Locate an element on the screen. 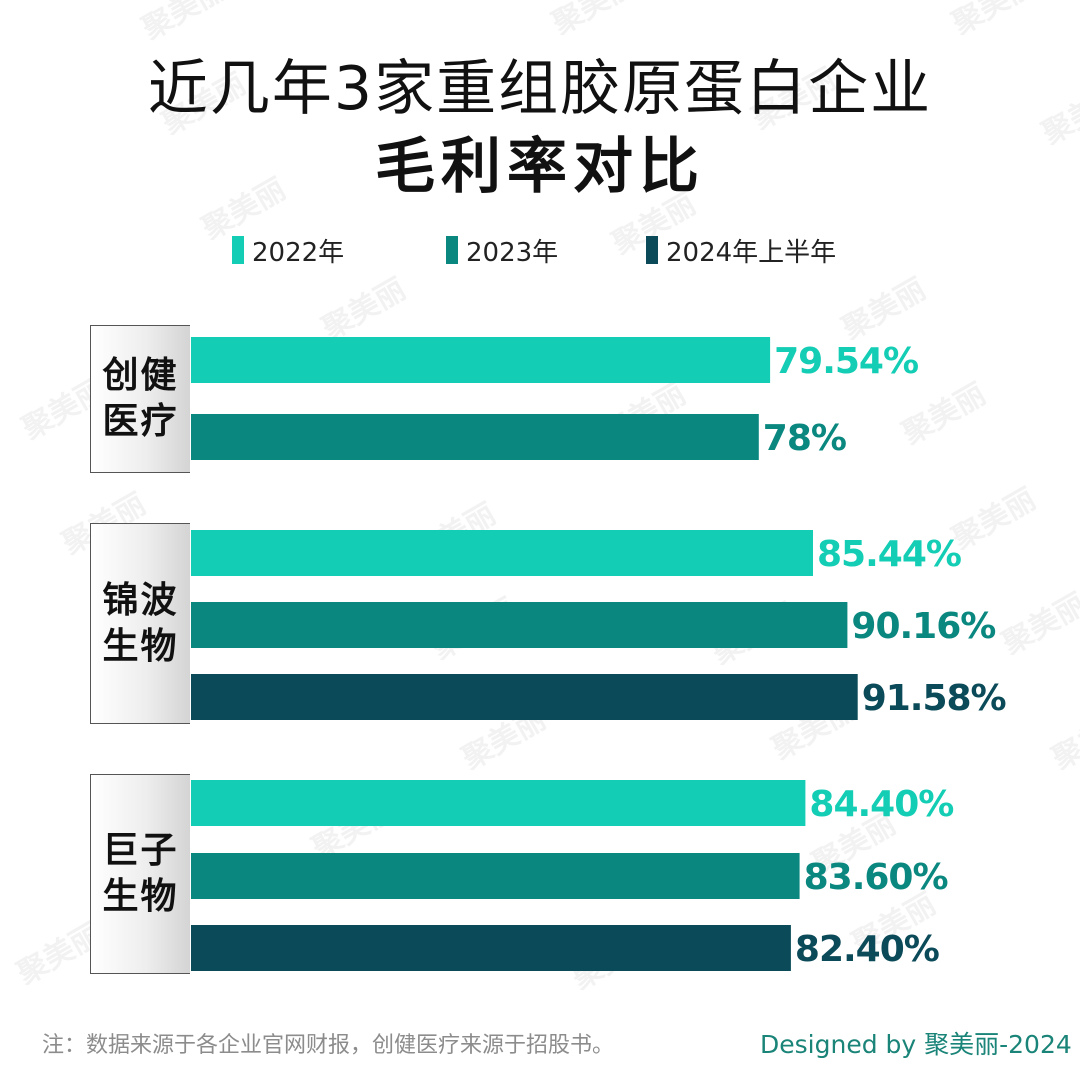 The width and height of the screenshot is (1080, 1078). chart-subtitle: 毛利率对比 is located at coordinates (540, 167).